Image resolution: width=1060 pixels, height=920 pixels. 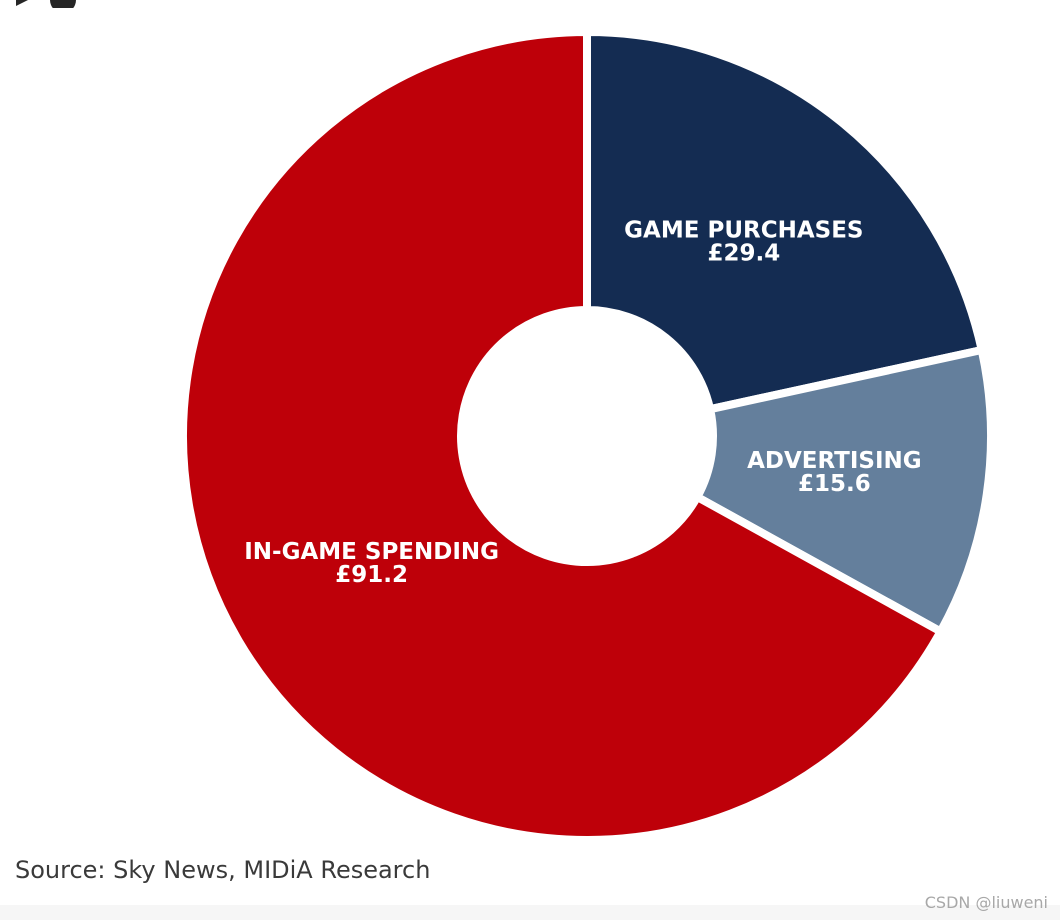 I want to click on source-note: Source: Sky News, MIDiA Research, so click(x=223, y=870).